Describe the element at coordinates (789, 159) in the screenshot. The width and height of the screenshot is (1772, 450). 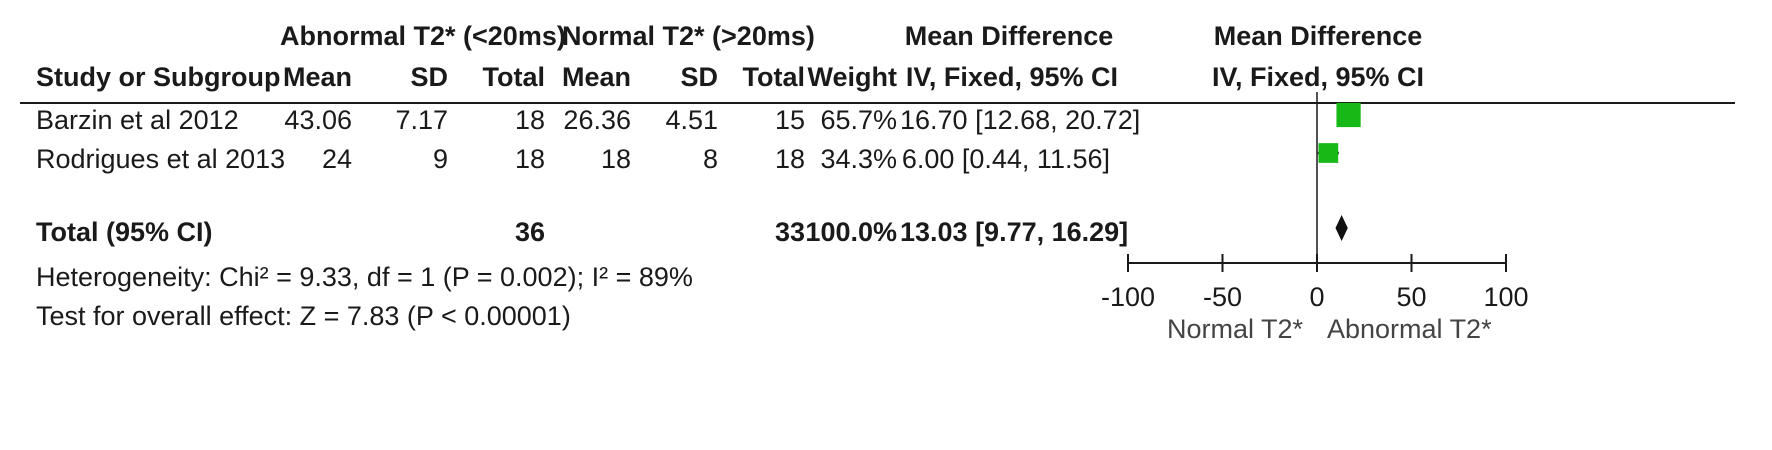
I see `study-total2: 18` at that location.